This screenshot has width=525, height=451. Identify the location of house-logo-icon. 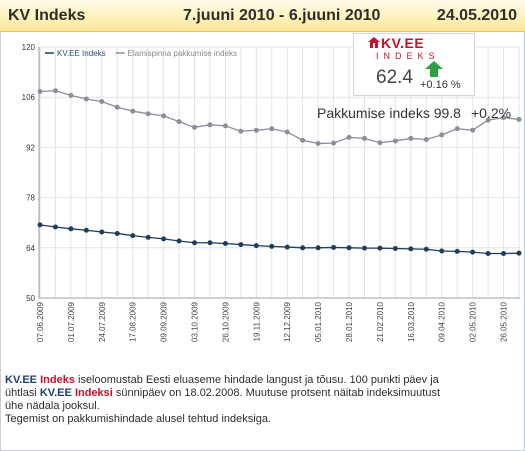
(374, 42).